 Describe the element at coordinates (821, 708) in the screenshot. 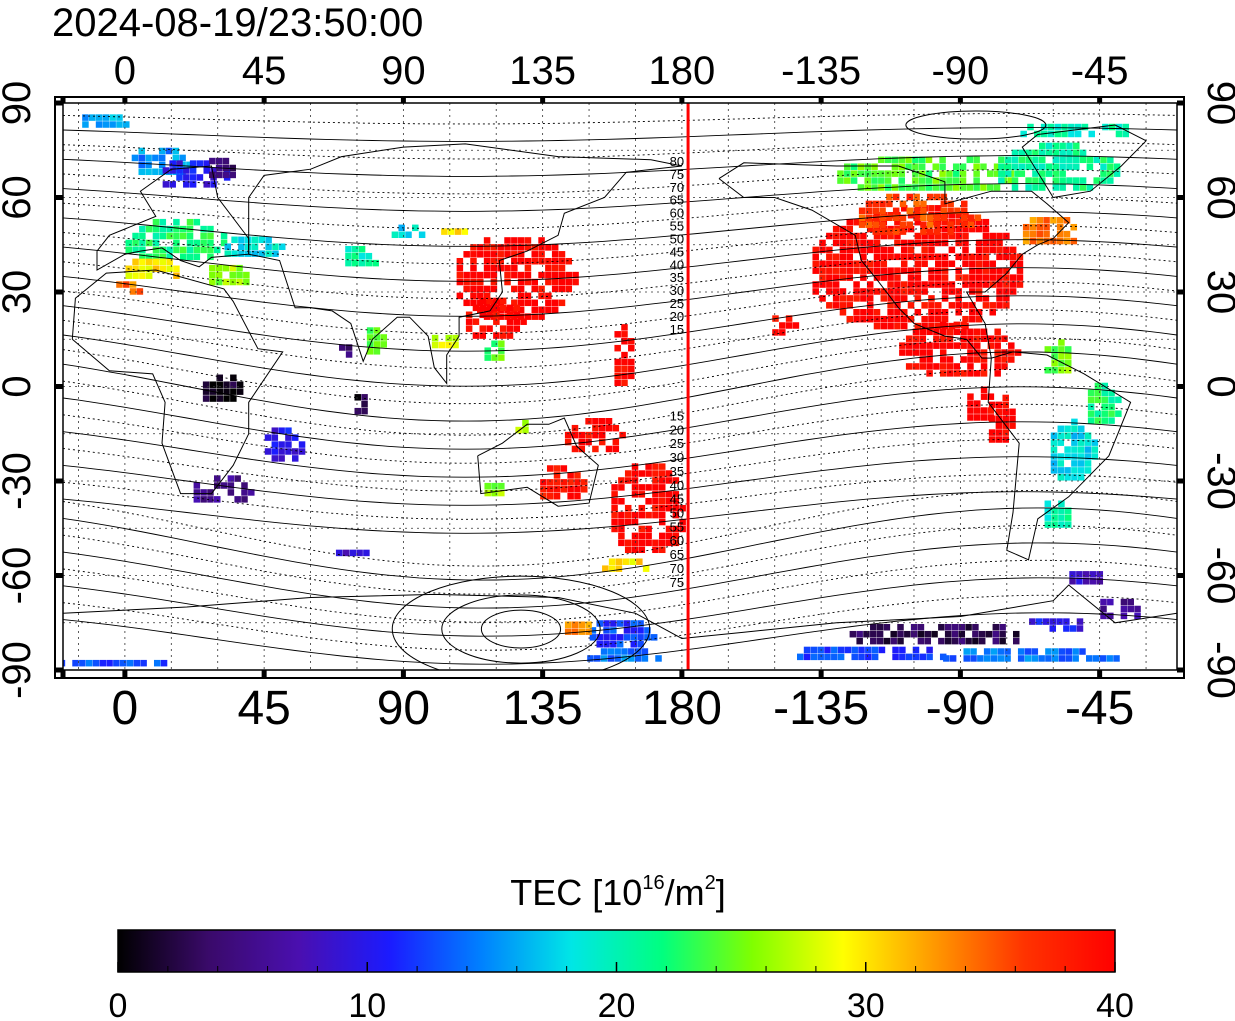

I see `x-tick-label-bottom: -135` at that location.